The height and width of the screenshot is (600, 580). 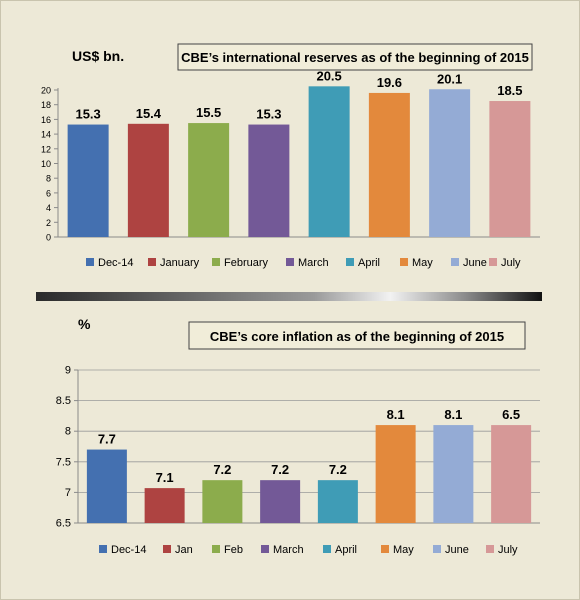 I want to click on y-tick-label: 7, so click(x=68, y=493).